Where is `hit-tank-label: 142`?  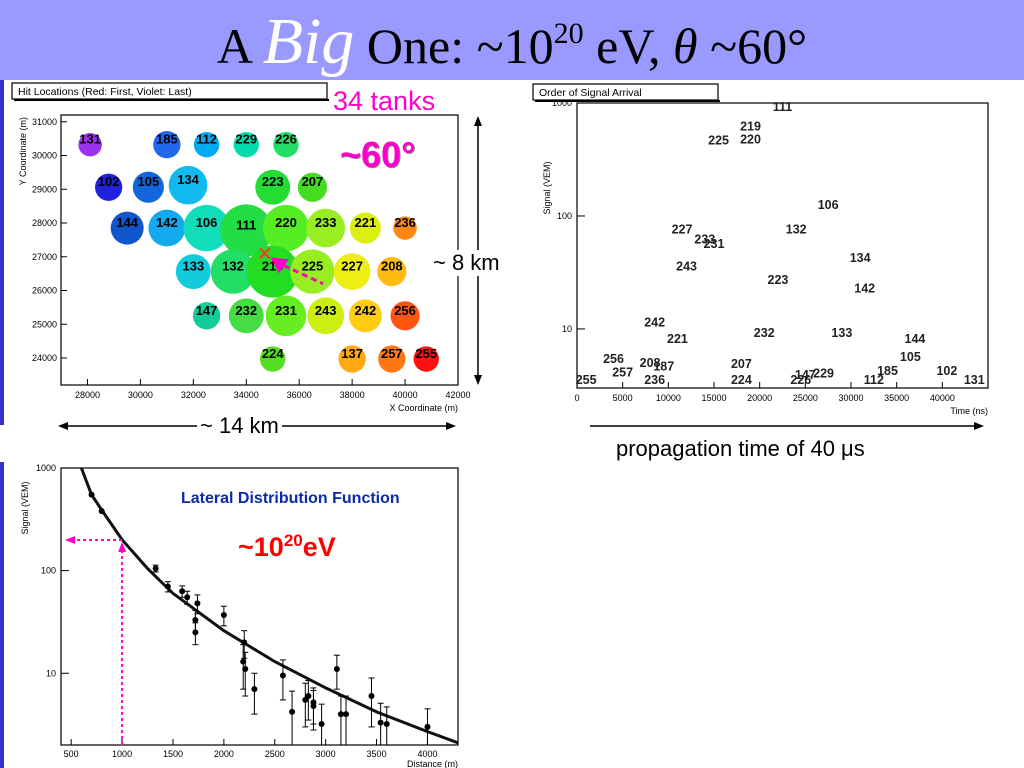
hit-tank-label: 142 is located at coordinates (167, 222).